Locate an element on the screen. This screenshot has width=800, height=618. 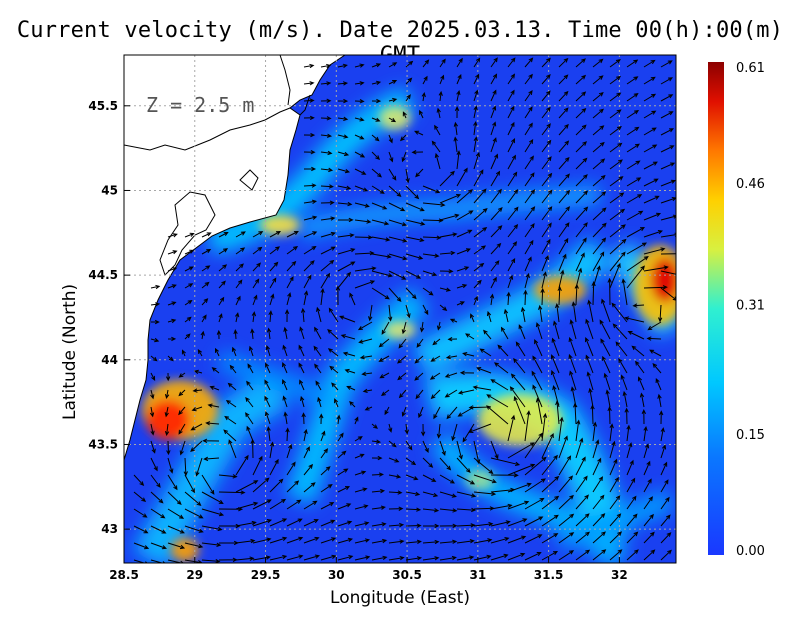
y-tick-label: 45 is located at coordinates (109, 190).